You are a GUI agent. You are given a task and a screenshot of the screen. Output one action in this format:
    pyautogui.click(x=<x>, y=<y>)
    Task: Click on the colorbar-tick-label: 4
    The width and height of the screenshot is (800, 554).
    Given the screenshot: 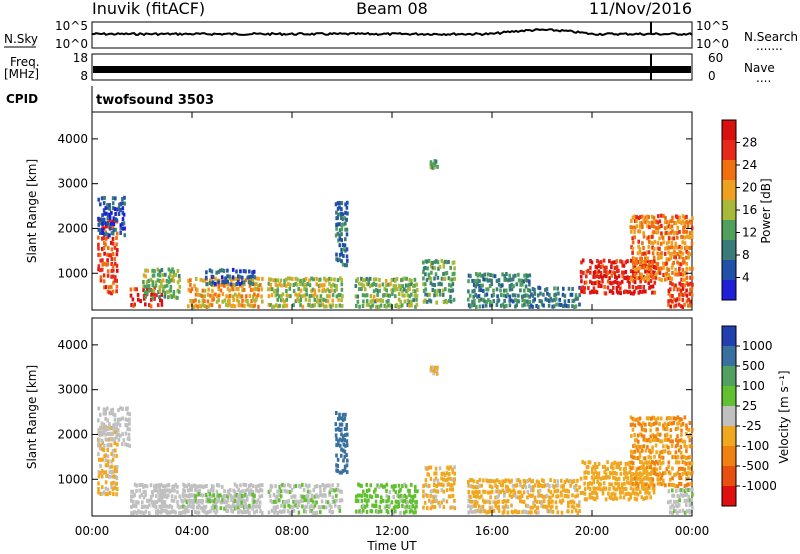 What is the action you would take?
    pyautogui.click(x=746, y=278)
    